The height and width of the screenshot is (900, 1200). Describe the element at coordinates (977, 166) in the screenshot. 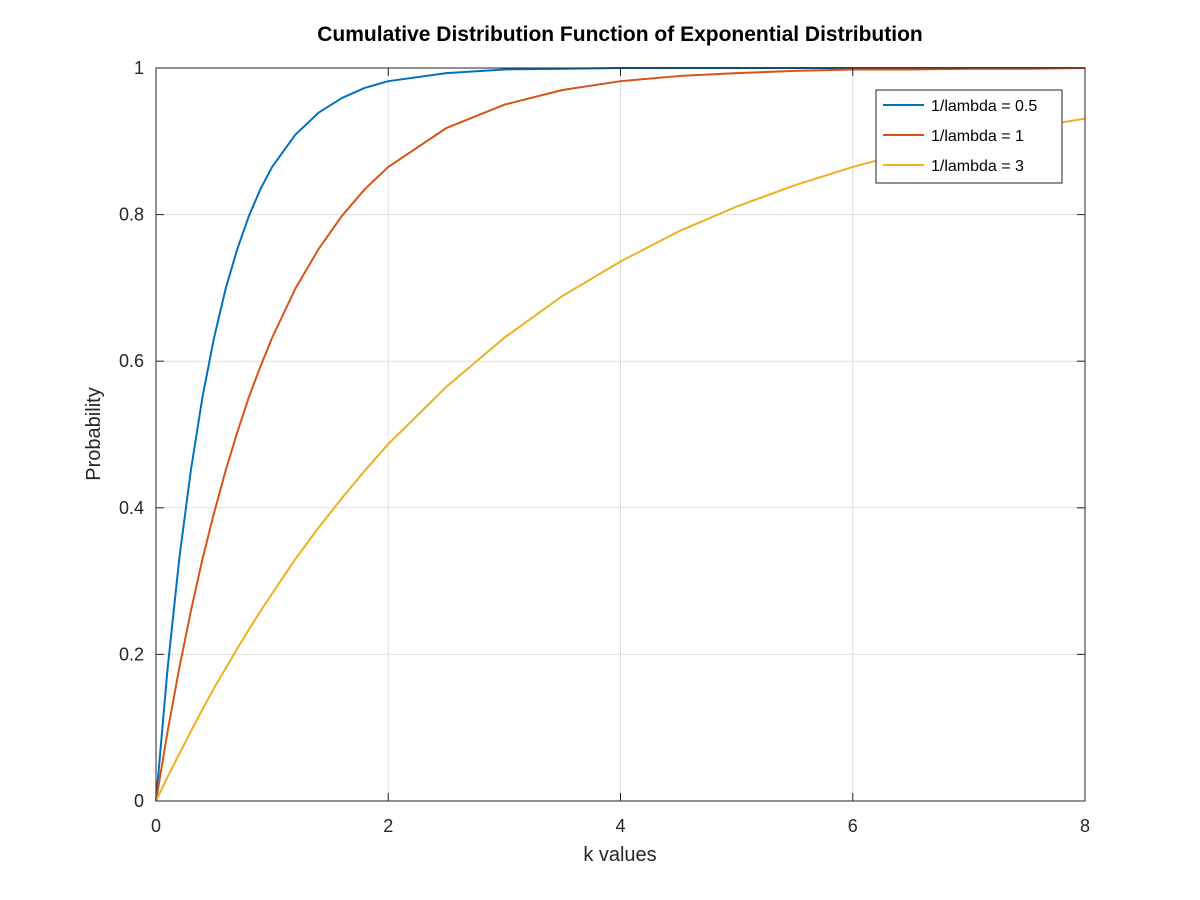

I see `legend-label-3: 1/lambda = 3` at that location.